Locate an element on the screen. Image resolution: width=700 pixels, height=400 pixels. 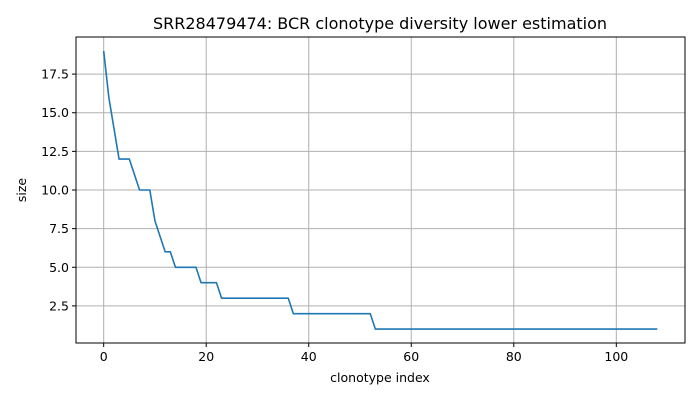
x-tick-label: 0 is located at coordinates (104, 356).